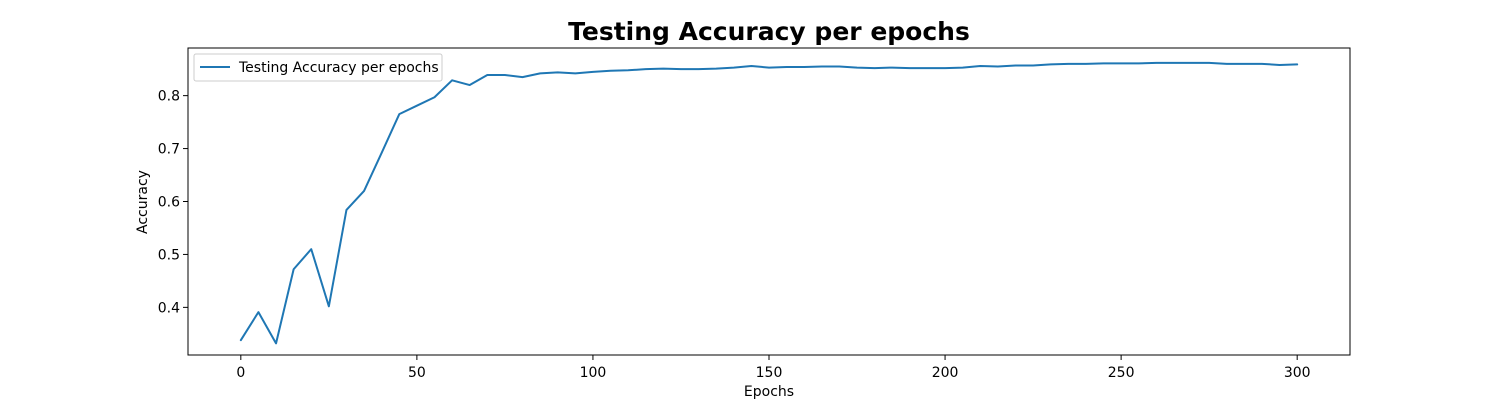 The width and height of the screenshot is (1500, 404). I want to click on y-tick-label: 0.6, so click(169, 203).